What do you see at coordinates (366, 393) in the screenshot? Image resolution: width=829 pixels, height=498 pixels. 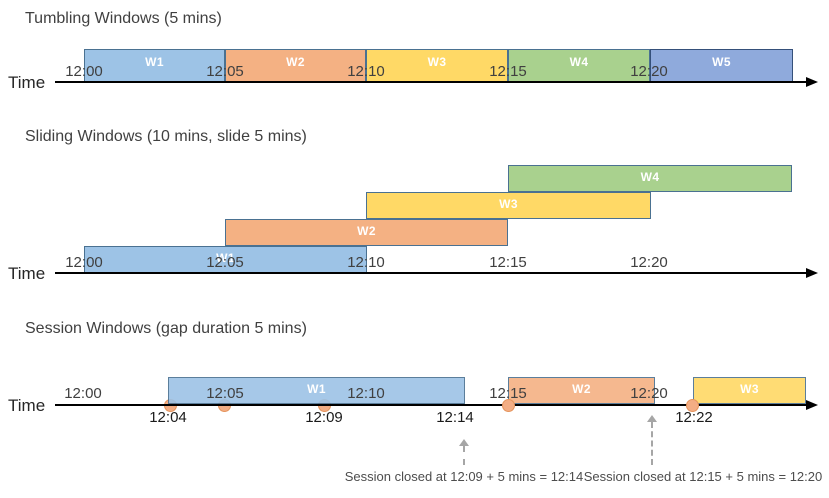 I see `session-tick-1210: 12:10` at bounding box center [366, 393].